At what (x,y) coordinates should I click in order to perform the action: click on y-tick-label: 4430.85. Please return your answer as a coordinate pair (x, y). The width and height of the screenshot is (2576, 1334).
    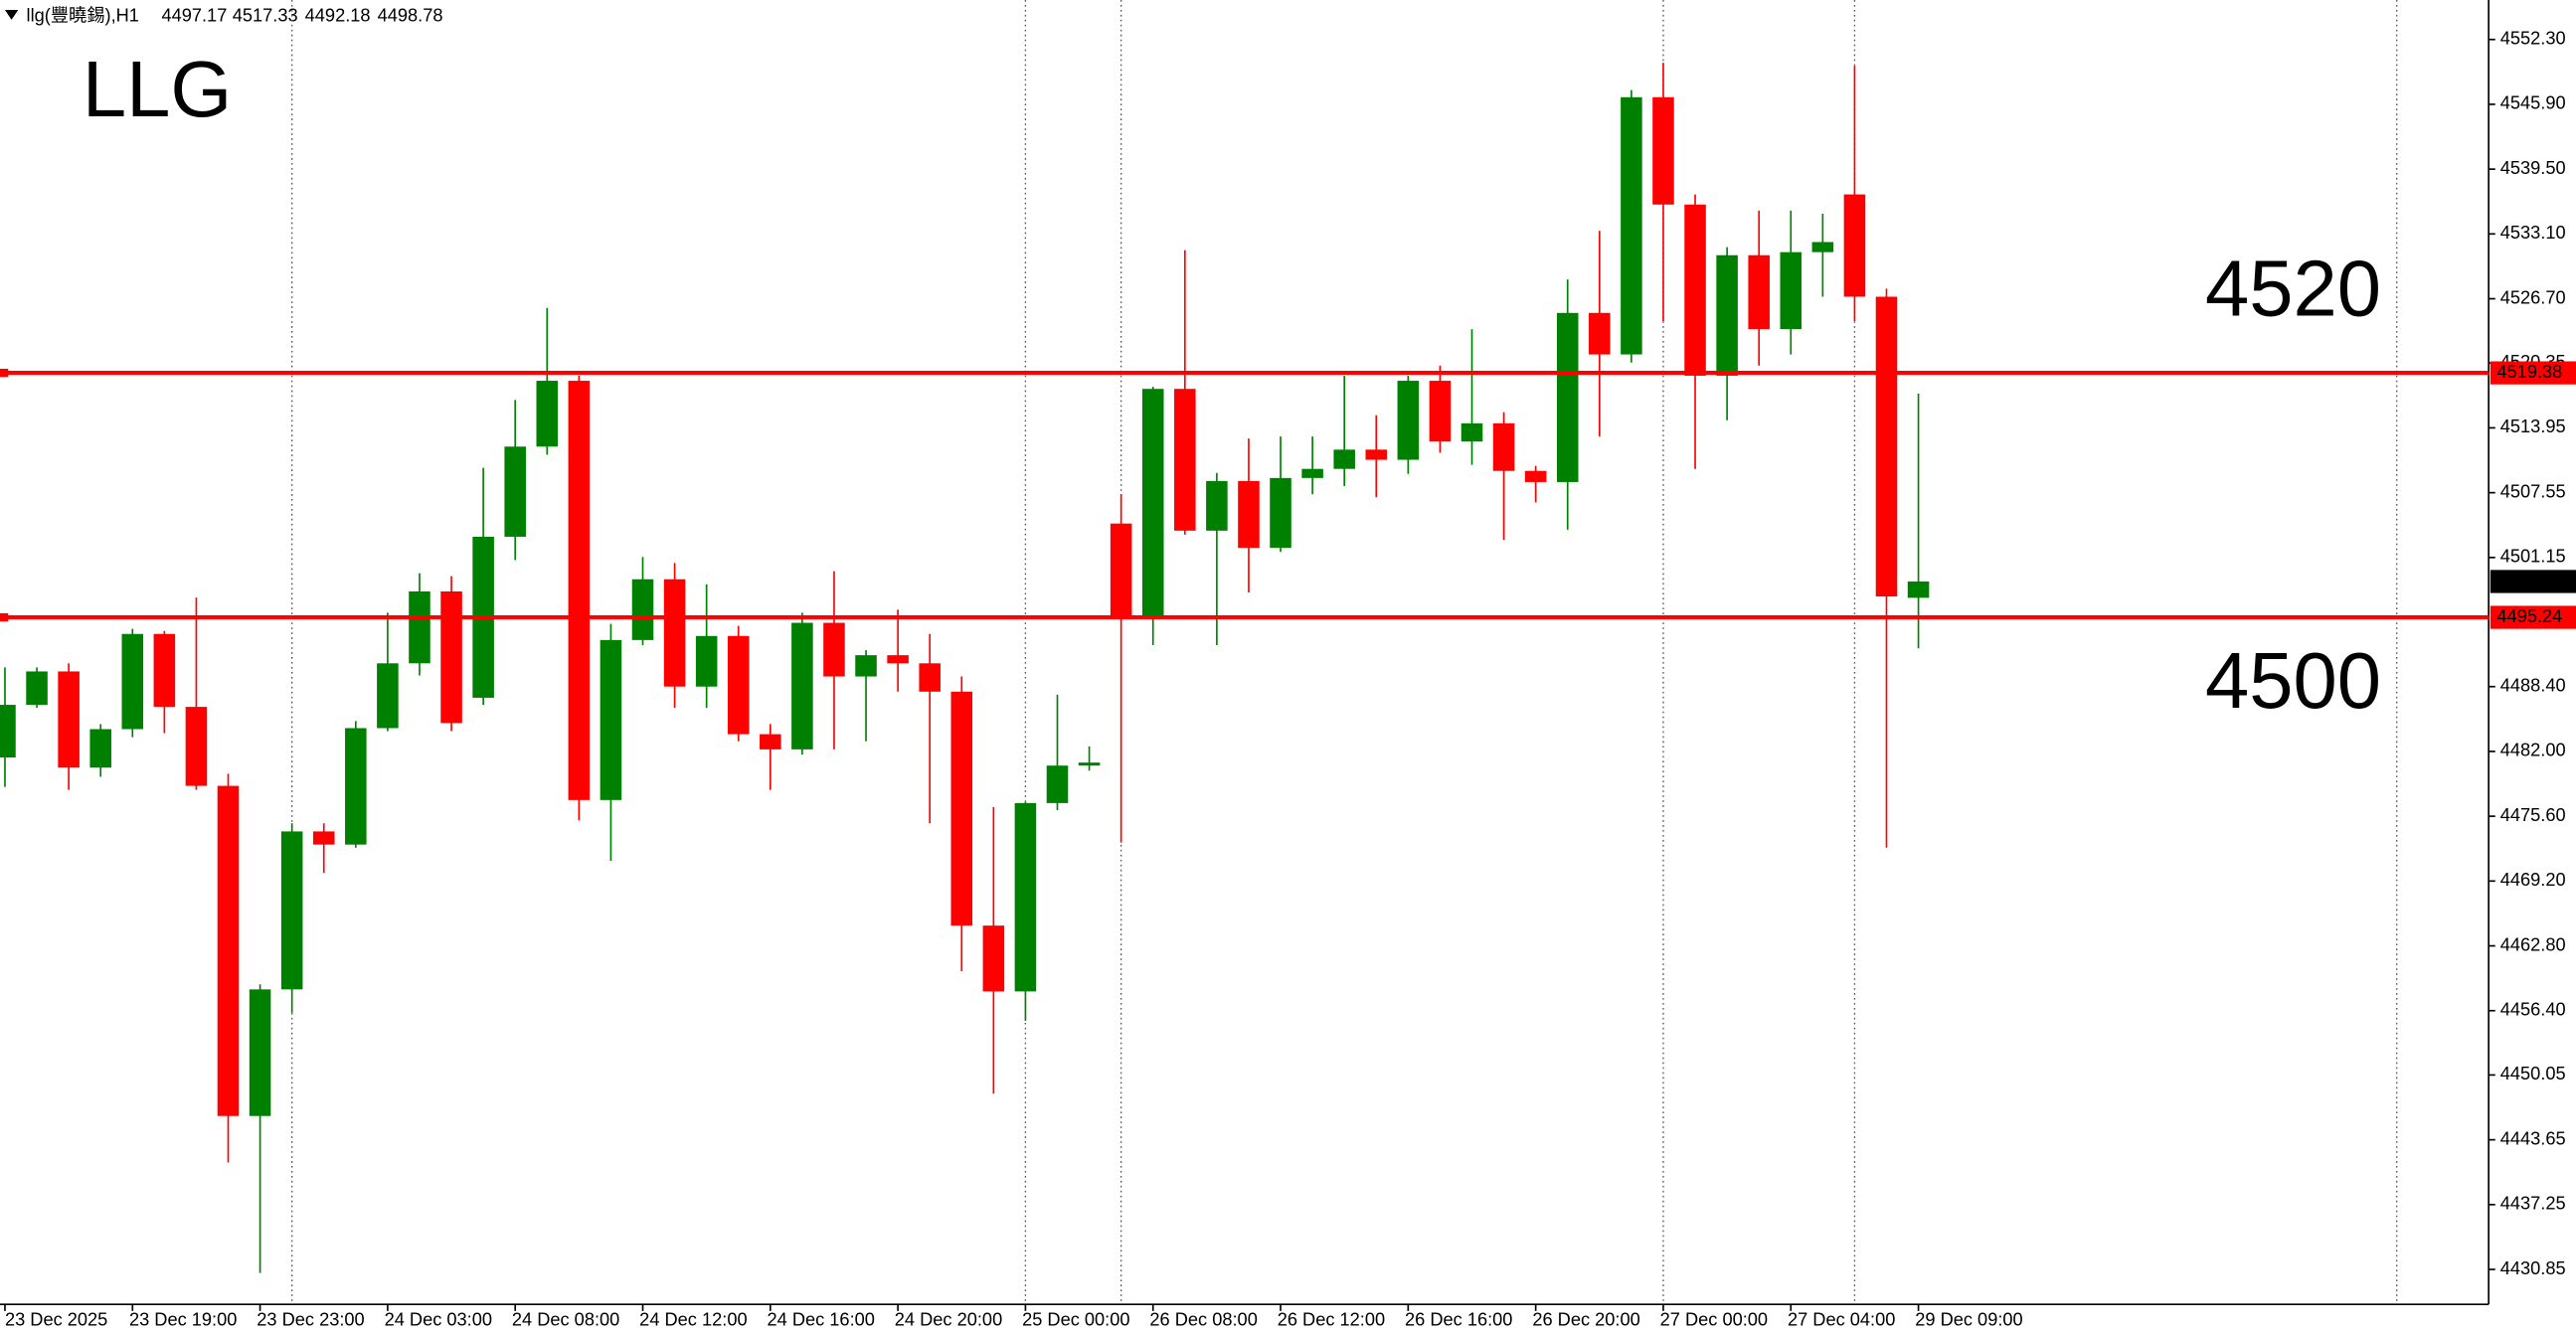
    Looking at the image, I should click on (2533, 1268).